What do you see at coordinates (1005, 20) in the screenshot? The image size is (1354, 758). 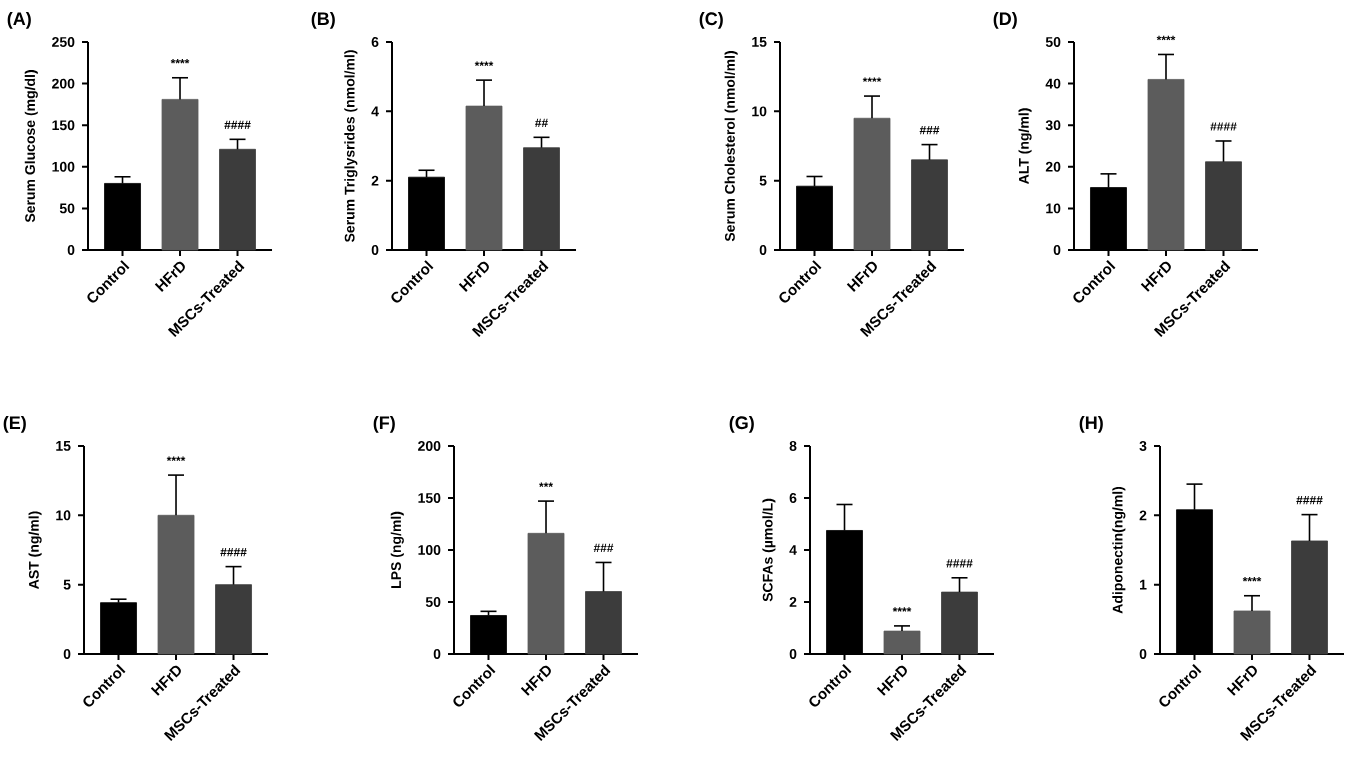 I see `chart-title: (D)` at bounding box center [1005, 20].